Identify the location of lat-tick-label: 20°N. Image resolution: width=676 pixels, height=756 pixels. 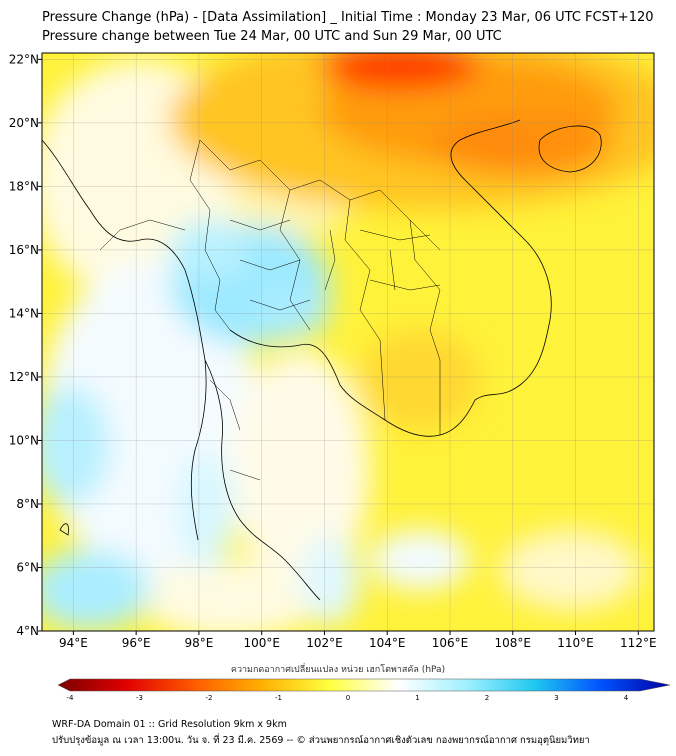
(24, 123).